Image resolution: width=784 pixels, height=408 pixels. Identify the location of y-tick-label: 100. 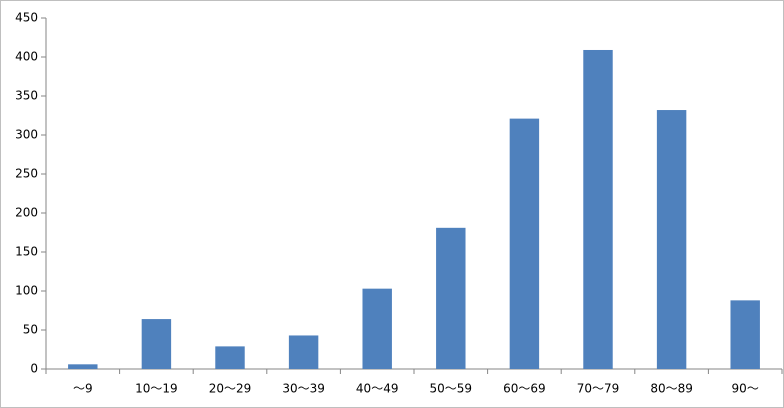
(26, 291).